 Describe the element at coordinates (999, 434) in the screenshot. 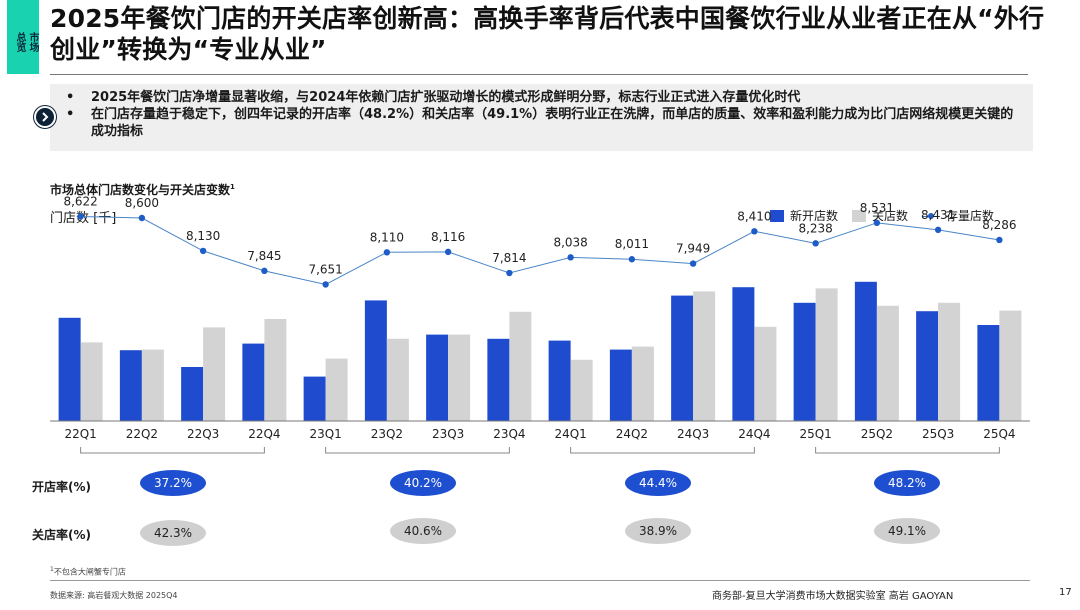

I see `x-tick-label: 25Q4` at that location.